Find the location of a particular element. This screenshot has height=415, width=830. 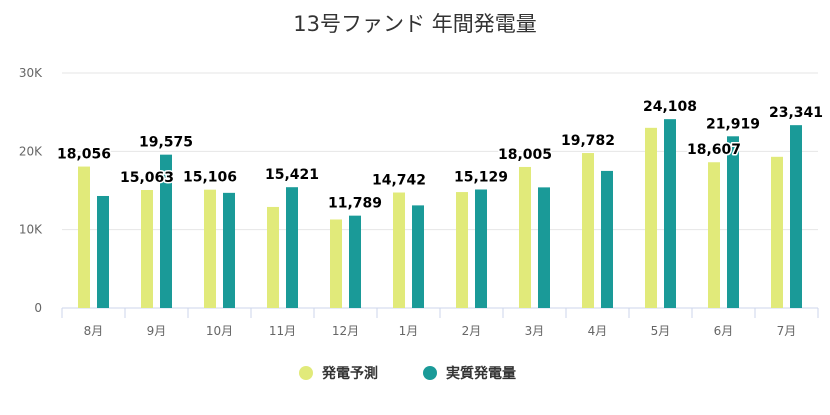

x-tick-label: 11月 is located at coordinates (282, 331).